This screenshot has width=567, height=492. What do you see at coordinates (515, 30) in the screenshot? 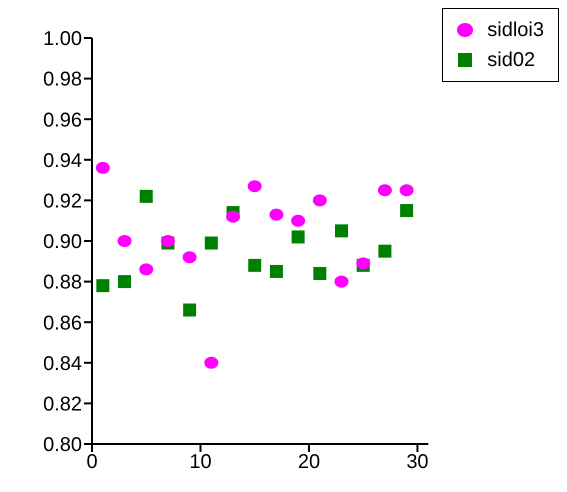
I see `legend-label: sidloi3` at bounding box center [515, 30].